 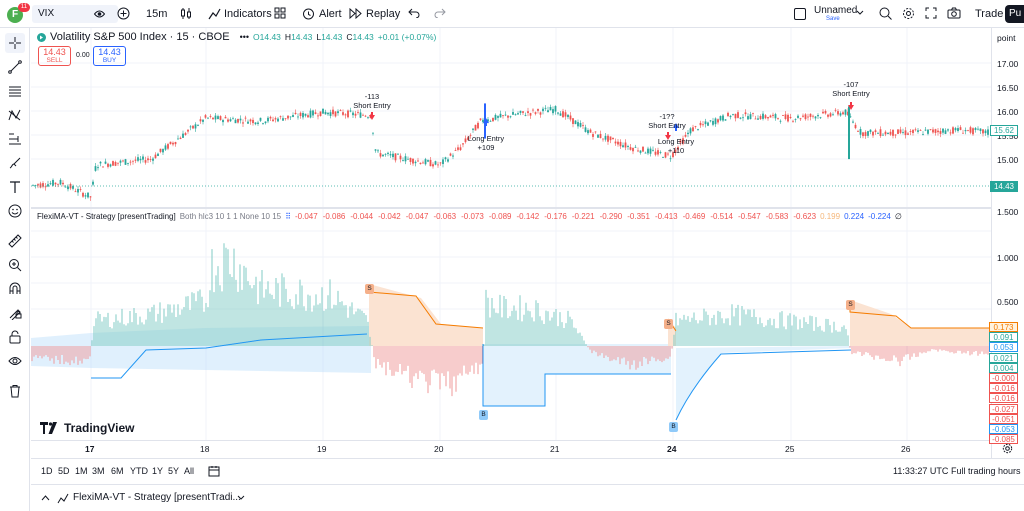 What do you see at coordinates (1014, 14) in the screenshot?
I see `publish-button: Pu` at bounding box center [1014, 14].